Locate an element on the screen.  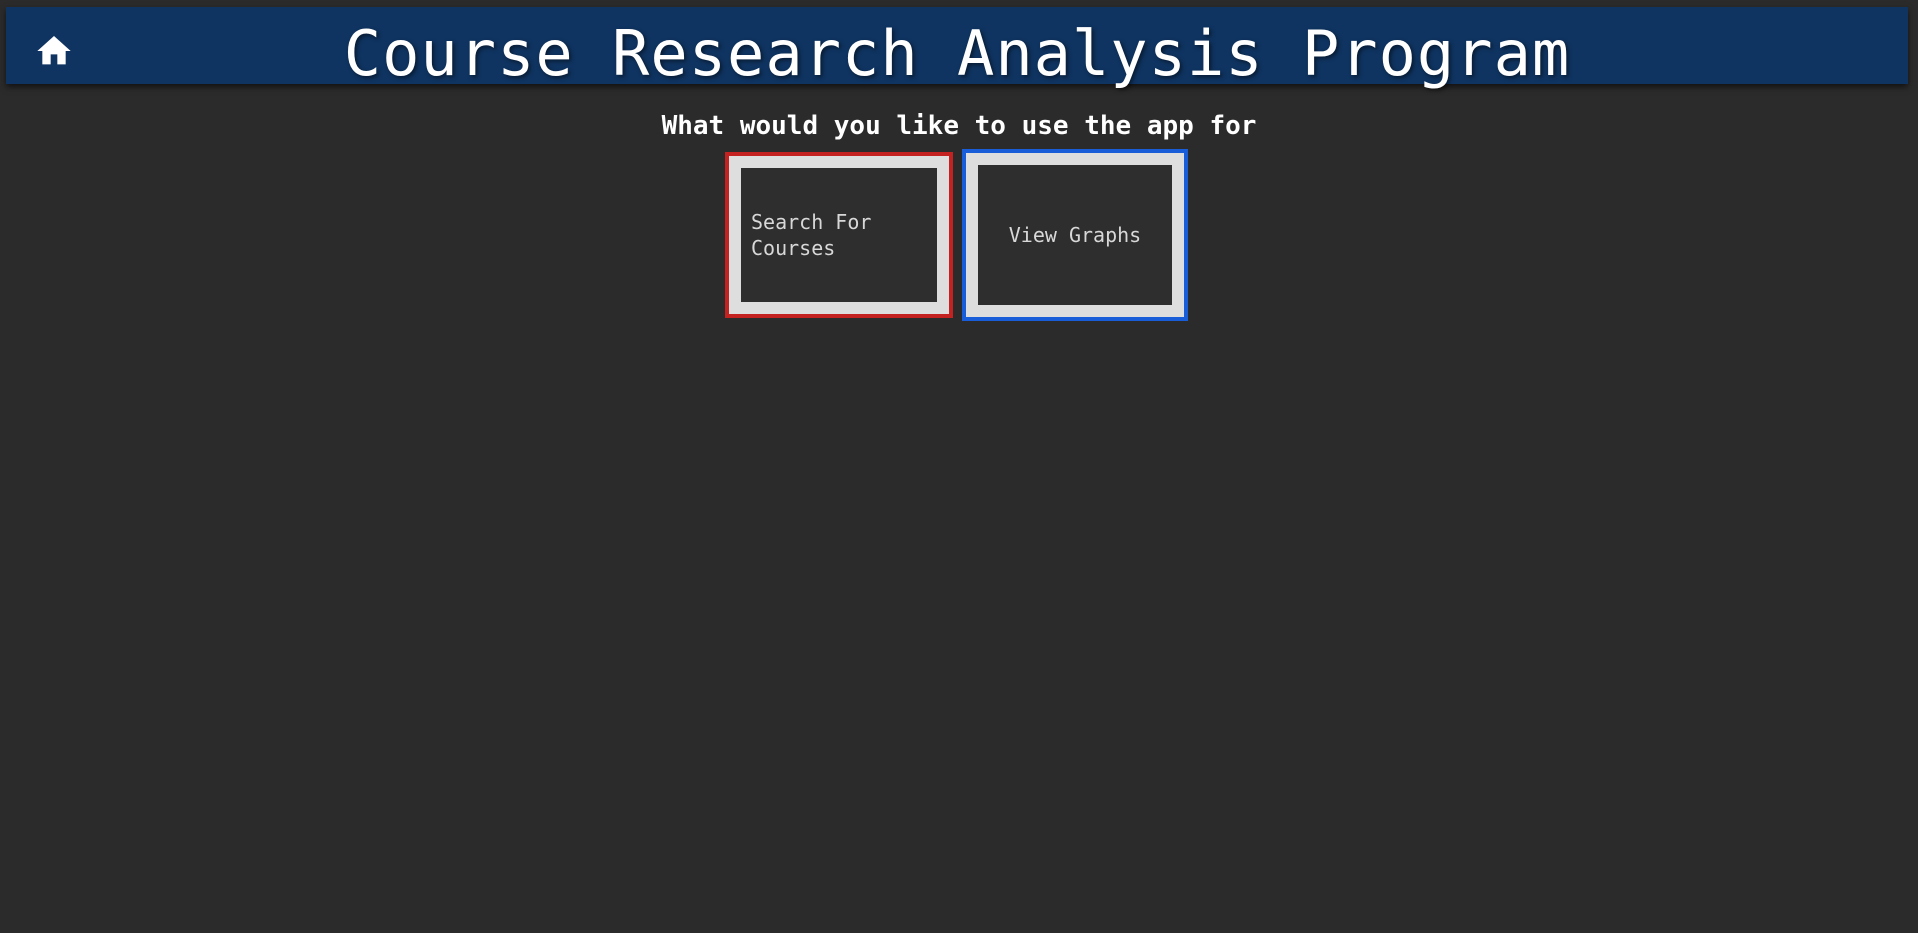
prompt-text: What would you like to use the app for is located at coordinates (959, 126).